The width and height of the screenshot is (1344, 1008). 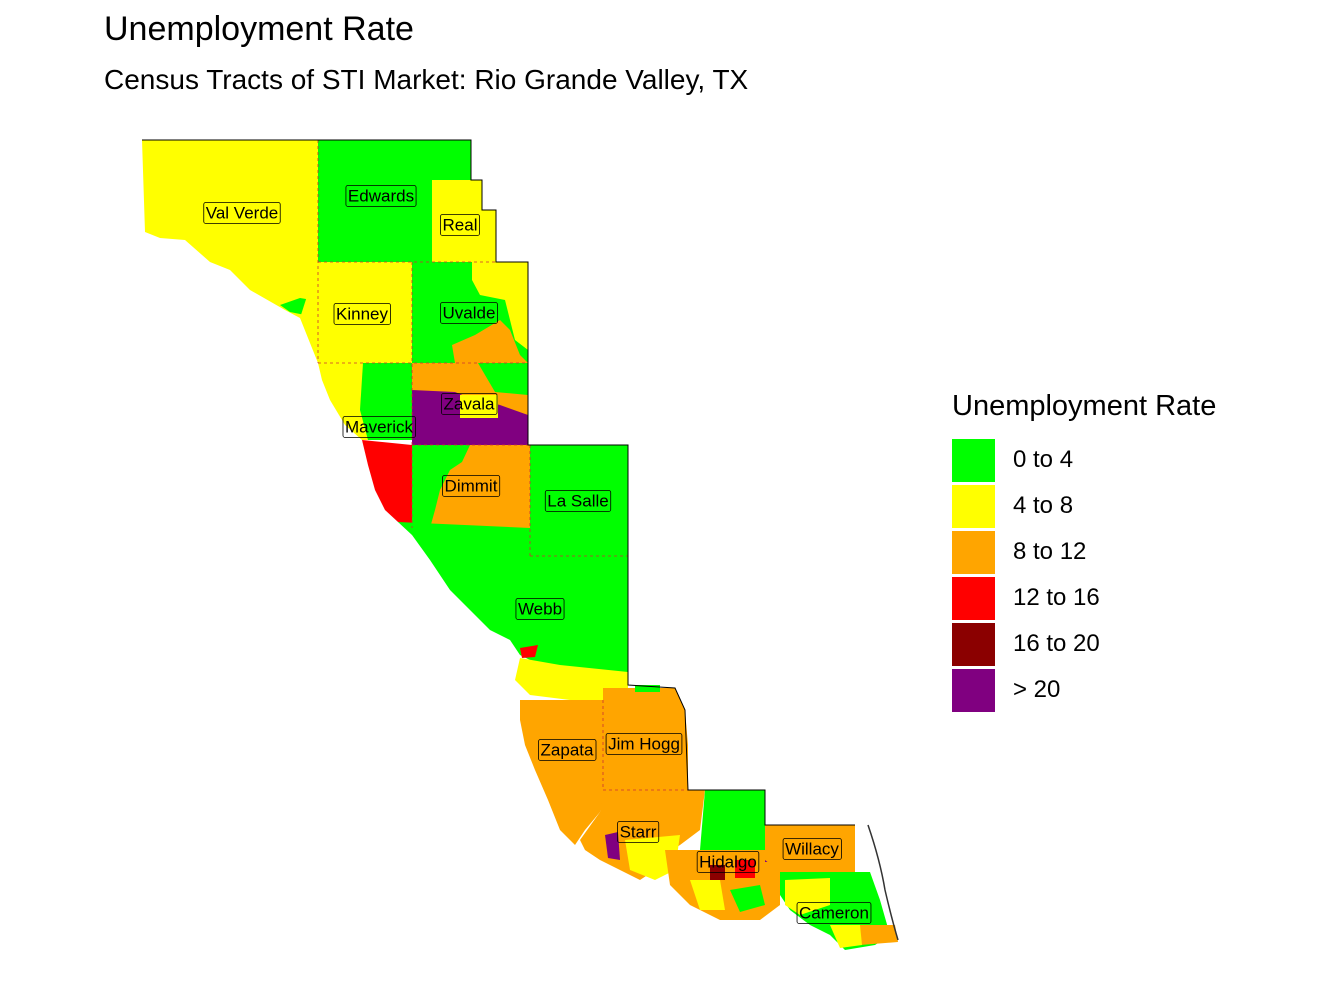 What do you see at coordinates (846, 936) in the screenshot?
I see `region-cameron-tract-yellow-south` at bounding box center [846, 936].